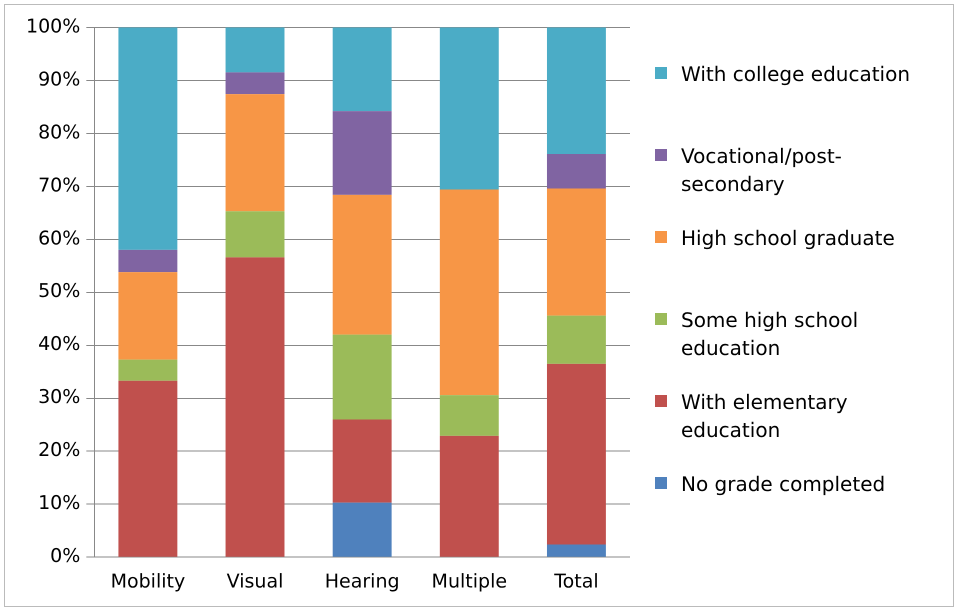  What do you see at coordinates (59, 238) in the screenshot?
I see `y-tick-label: 60%` at bounding box center [59, 238].